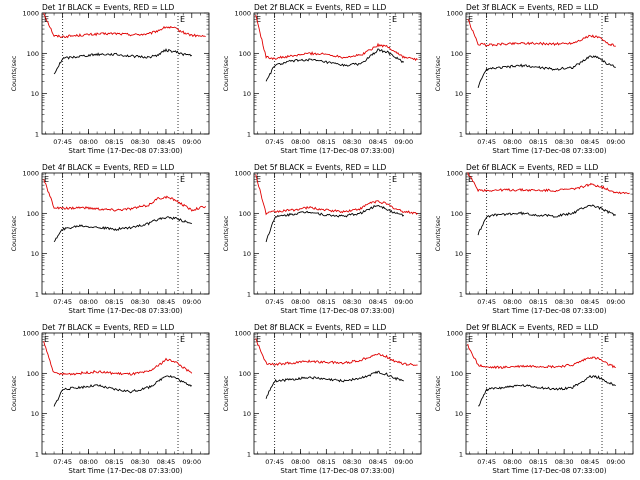  Describe the element at coordinates (532, 7) in the screenshot. I see `chart-title: Det 3f BLACK = Events, RED = LLD` at that location.